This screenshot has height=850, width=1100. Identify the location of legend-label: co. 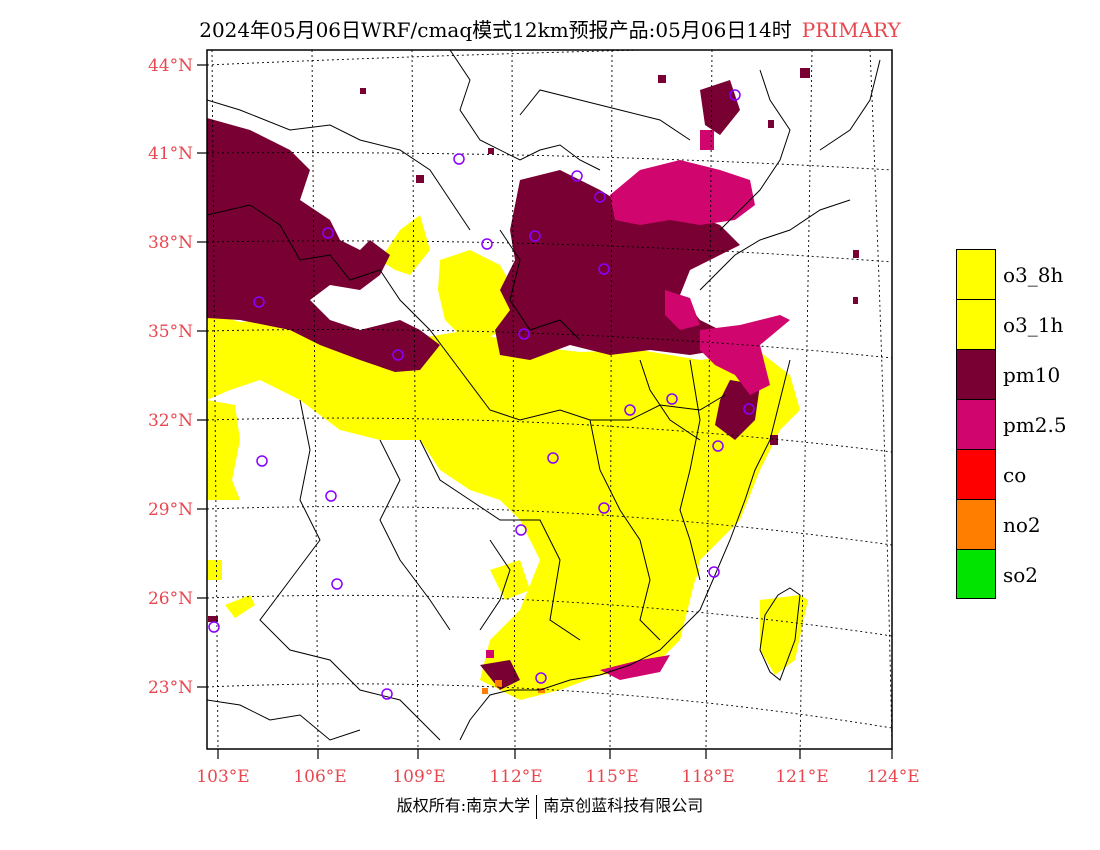
(1015, 475).